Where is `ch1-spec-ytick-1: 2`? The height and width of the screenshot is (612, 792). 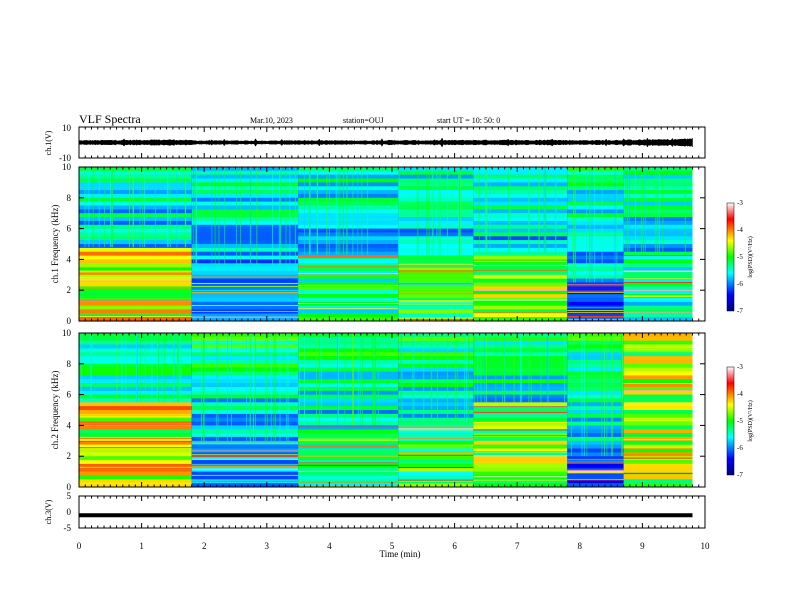 ch1-spec-ytick-1: 2 is located at coordinates (69, 290).